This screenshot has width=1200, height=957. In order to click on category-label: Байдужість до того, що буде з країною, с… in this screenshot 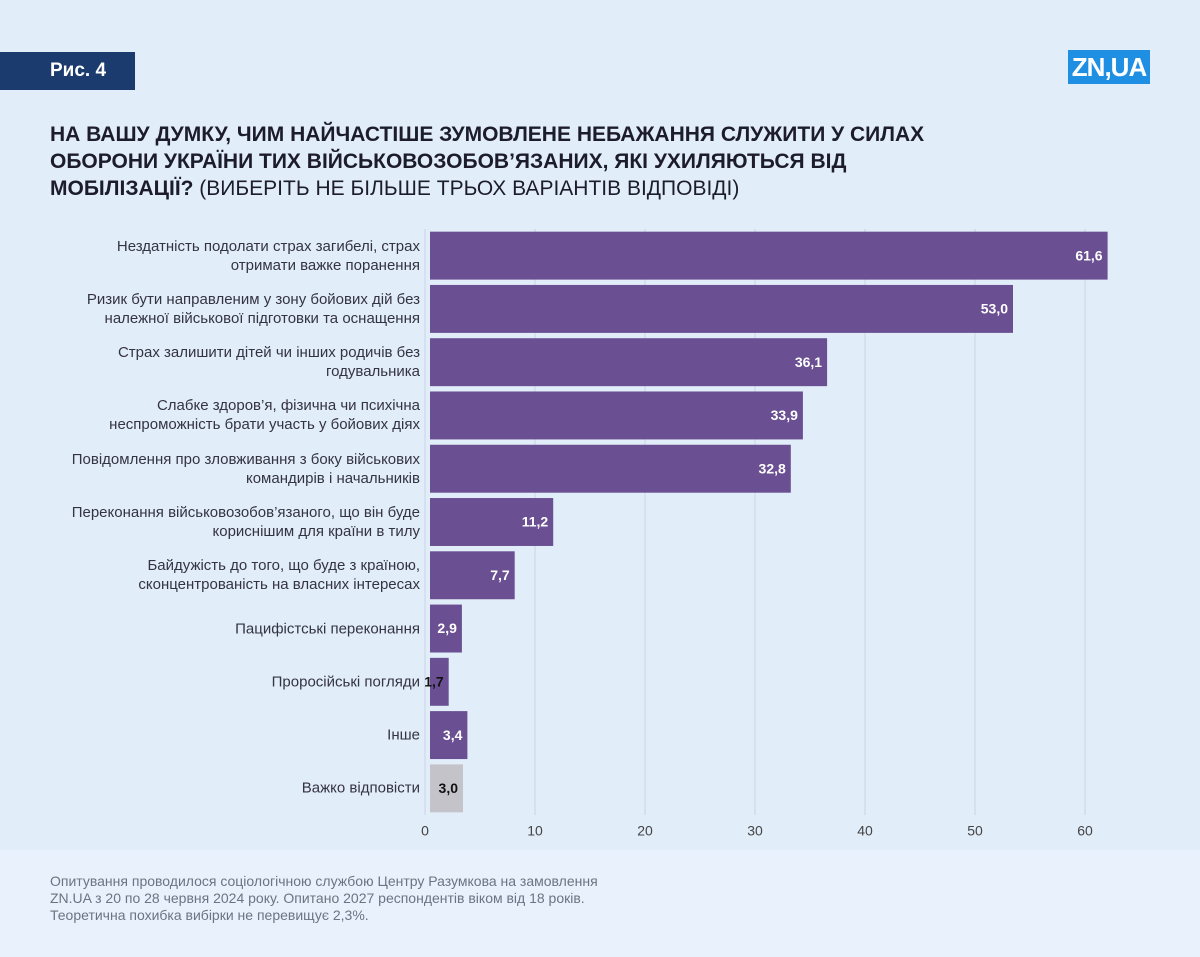, I will do `click(279, 575)`.